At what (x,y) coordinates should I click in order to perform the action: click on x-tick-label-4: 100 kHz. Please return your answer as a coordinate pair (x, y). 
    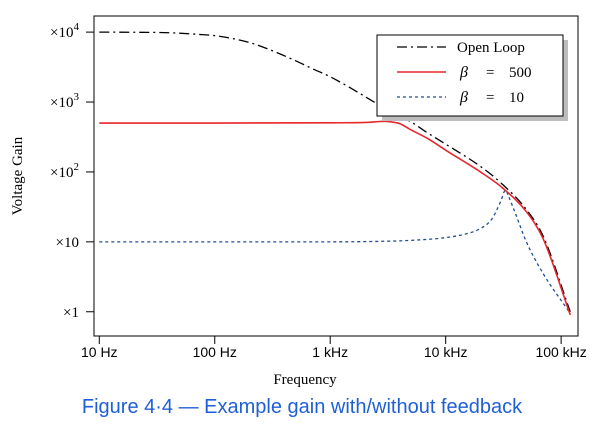
    Looking at the image, I should click on (560, 352).